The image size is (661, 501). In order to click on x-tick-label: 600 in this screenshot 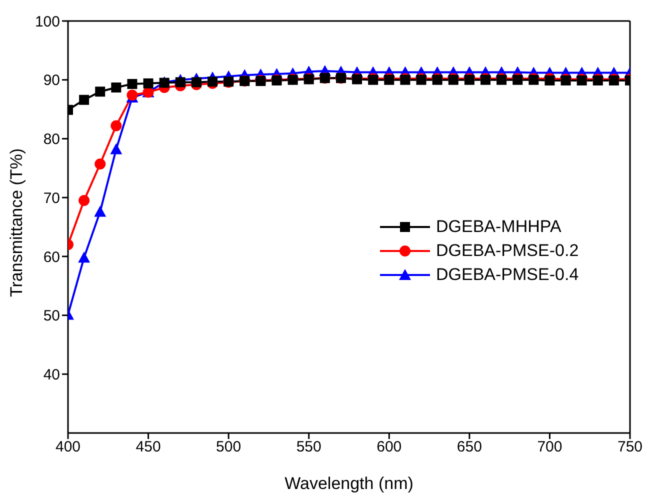, I will do `click(389, 447)`.